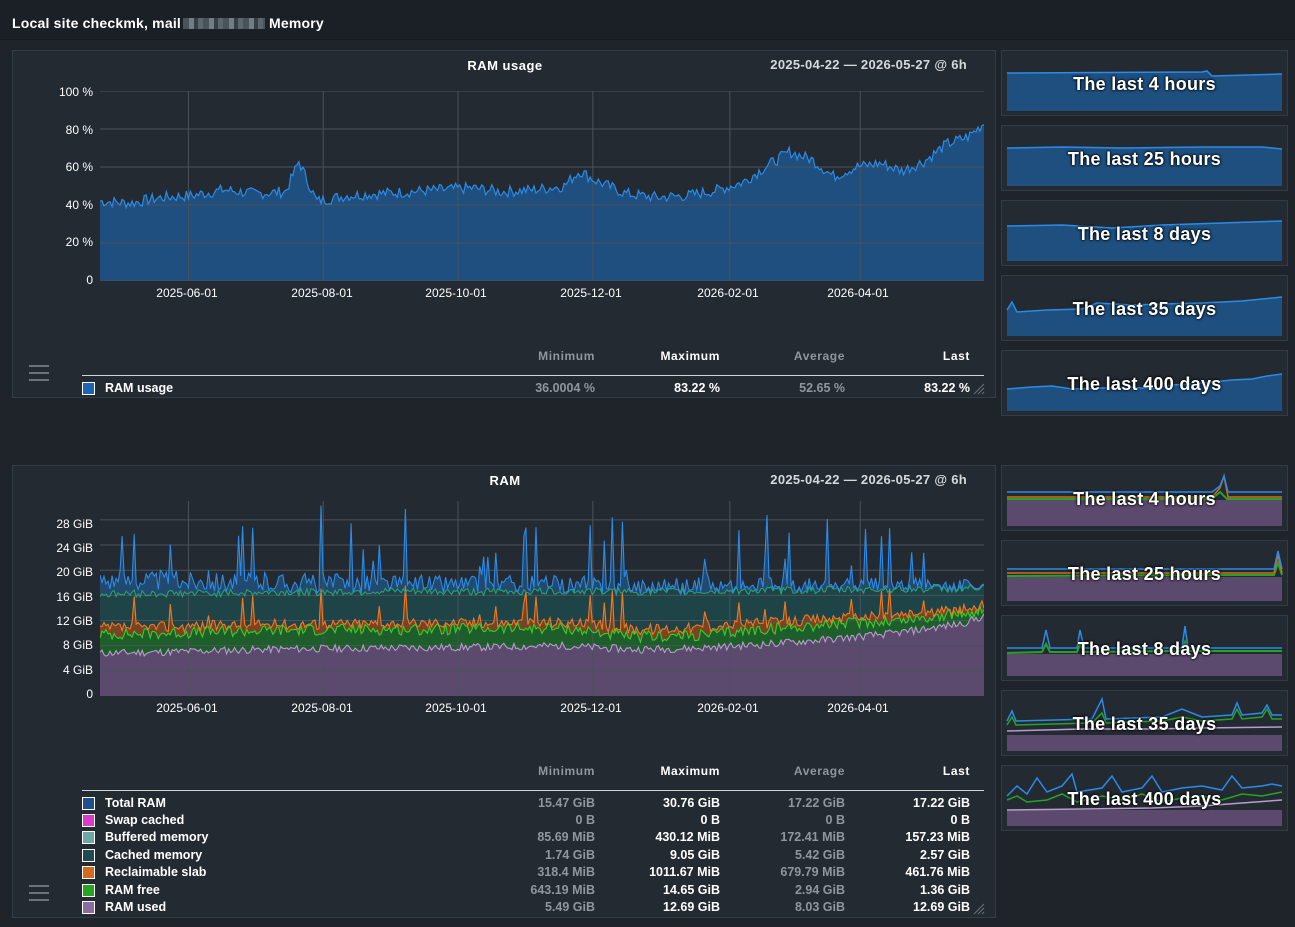  Describe the element at coordinates (74, 597) in the screenshot. I see `y-tick-label: 16 GiB` at that location.